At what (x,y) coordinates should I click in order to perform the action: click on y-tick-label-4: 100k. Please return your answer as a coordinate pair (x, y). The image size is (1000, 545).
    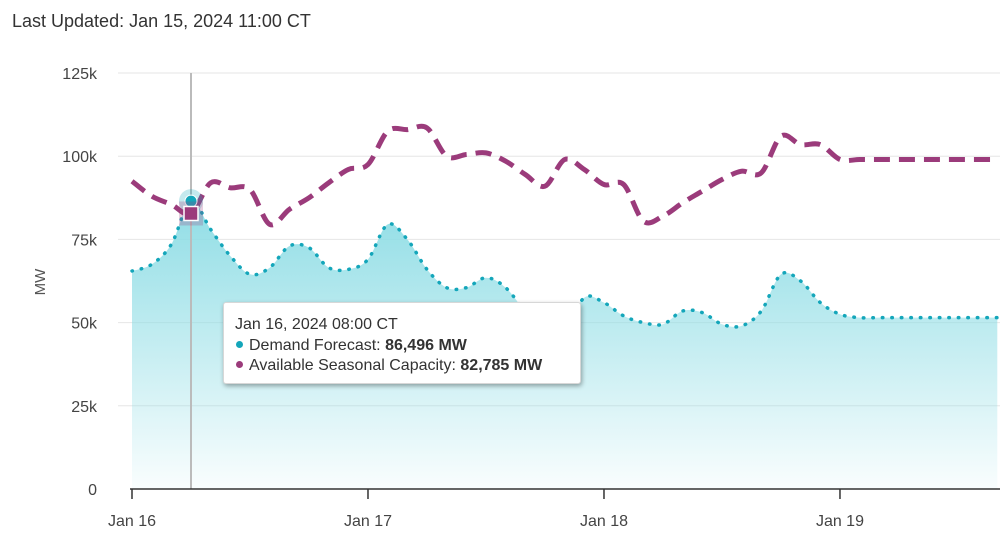
    Looking at the image, I should click on (80, 157).